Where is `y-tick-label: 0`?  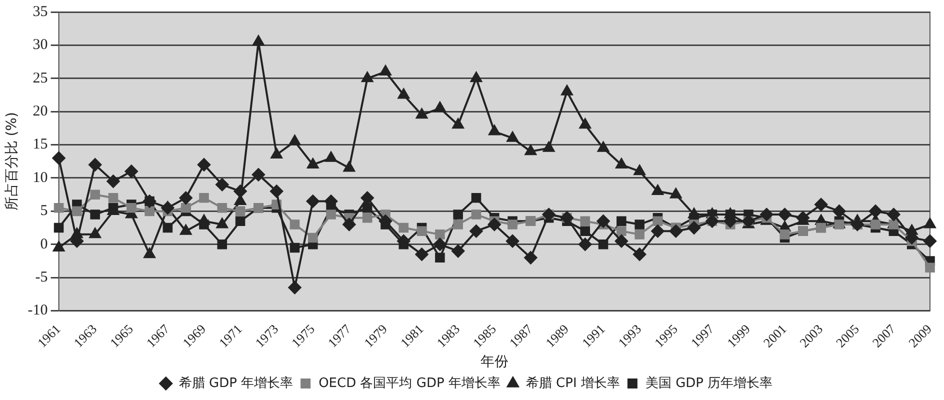
y-tick-label: 0 is located at coordinates (44, 244).